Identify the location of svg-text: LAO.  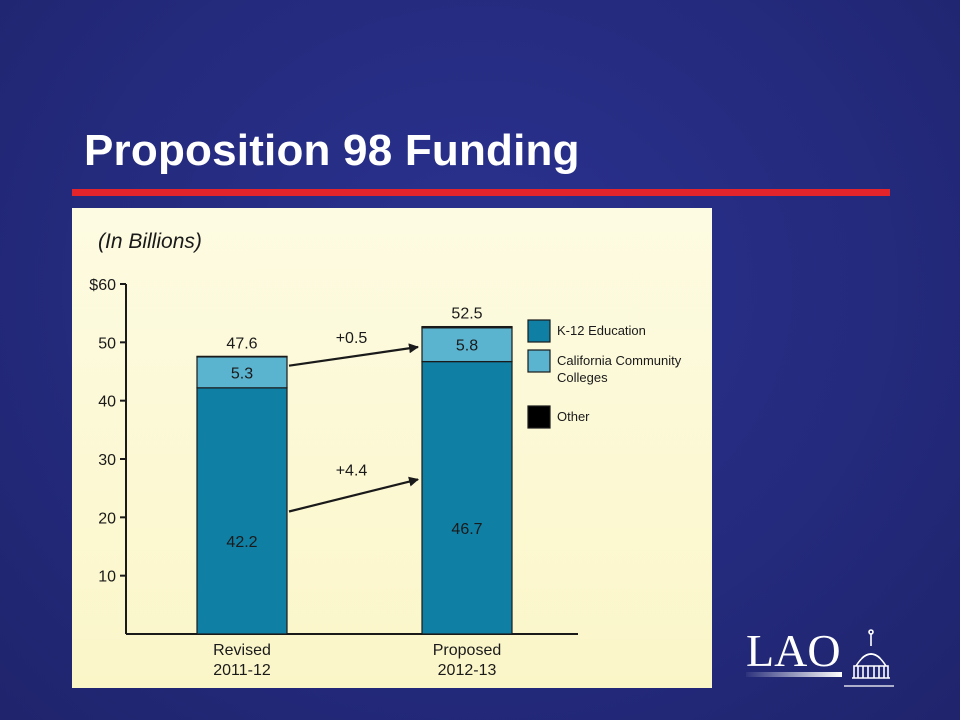
(793, 650).